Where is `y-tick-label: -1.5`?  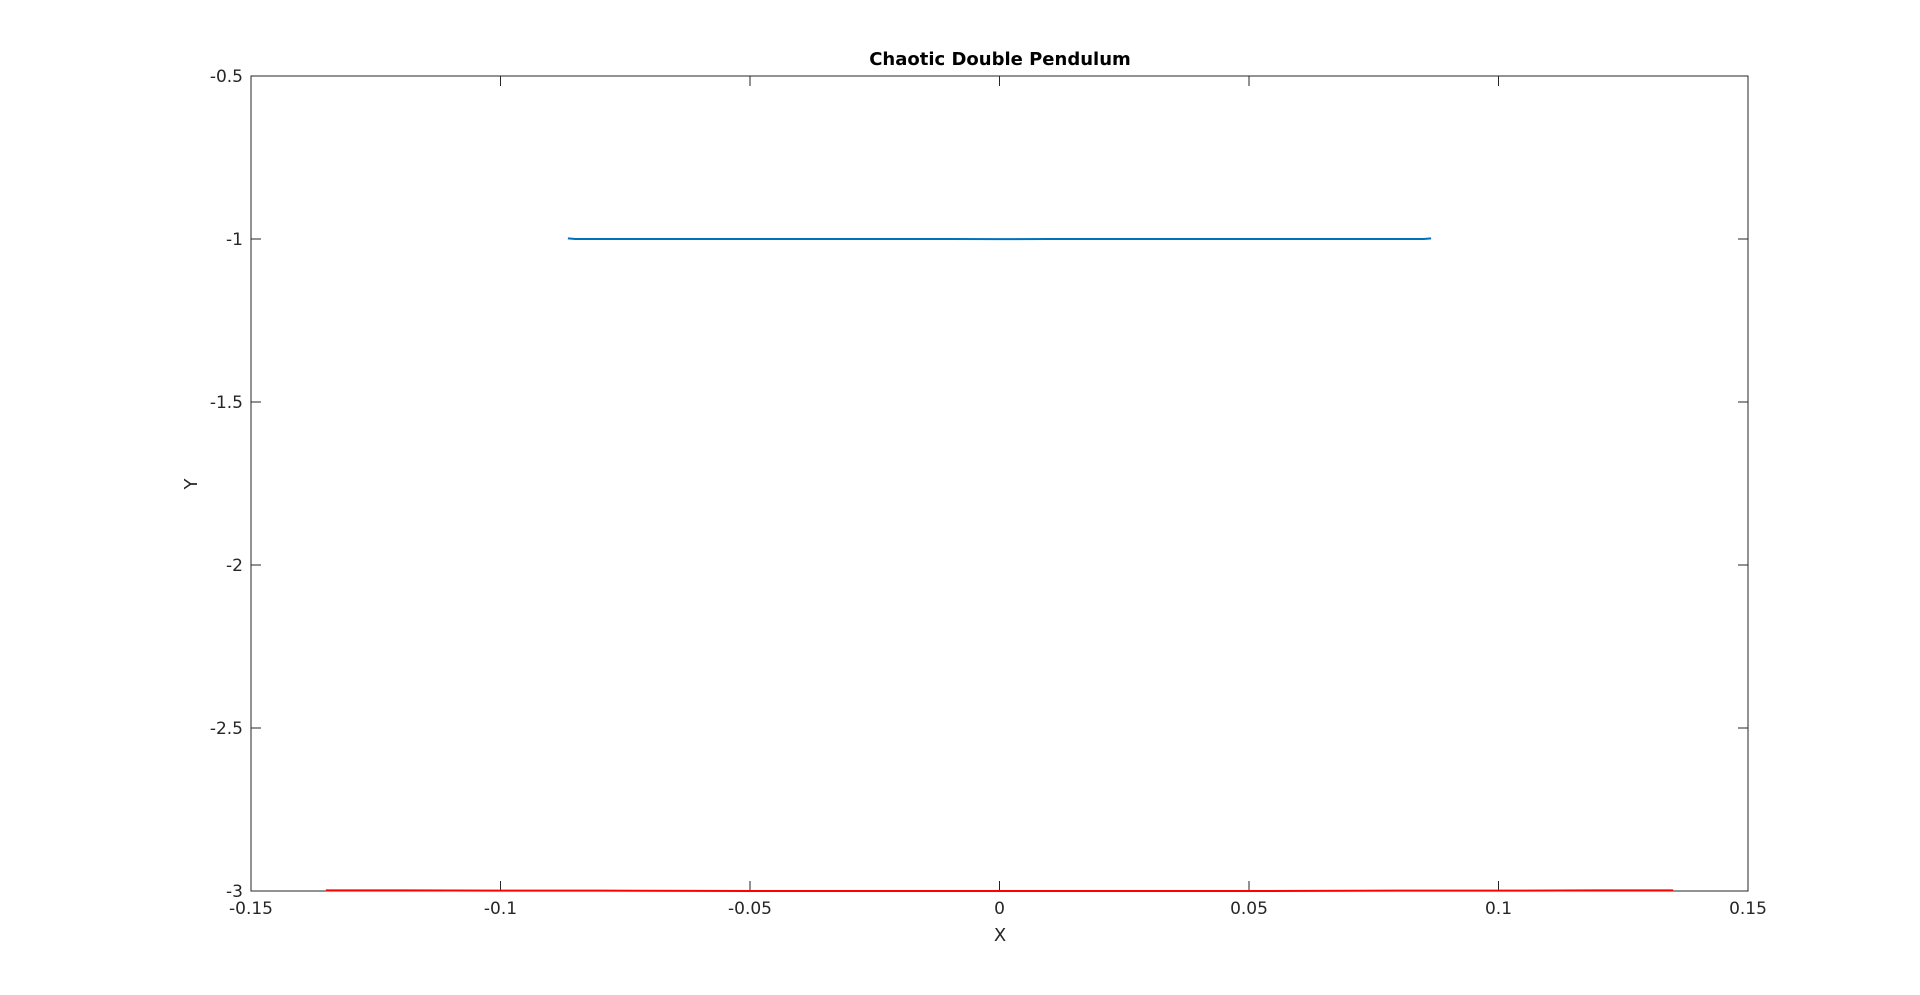 y-tick-label: -1.5 is located at coordinates (226, 403).